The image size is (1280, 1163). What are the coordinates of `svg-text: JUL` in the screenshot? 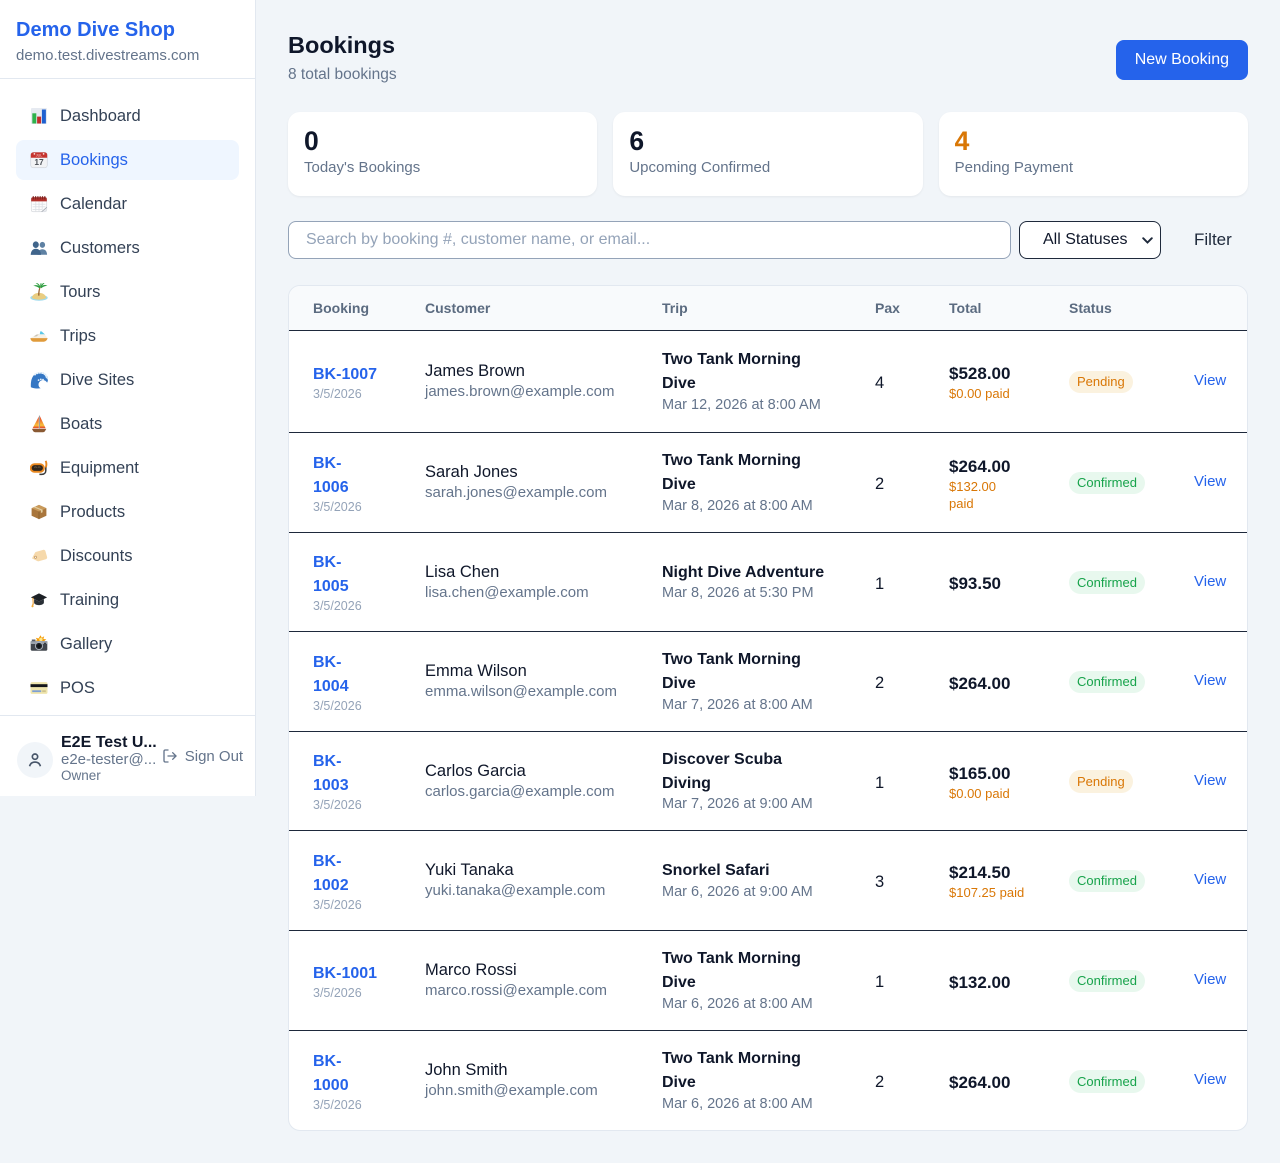 It's located at (39, 156).